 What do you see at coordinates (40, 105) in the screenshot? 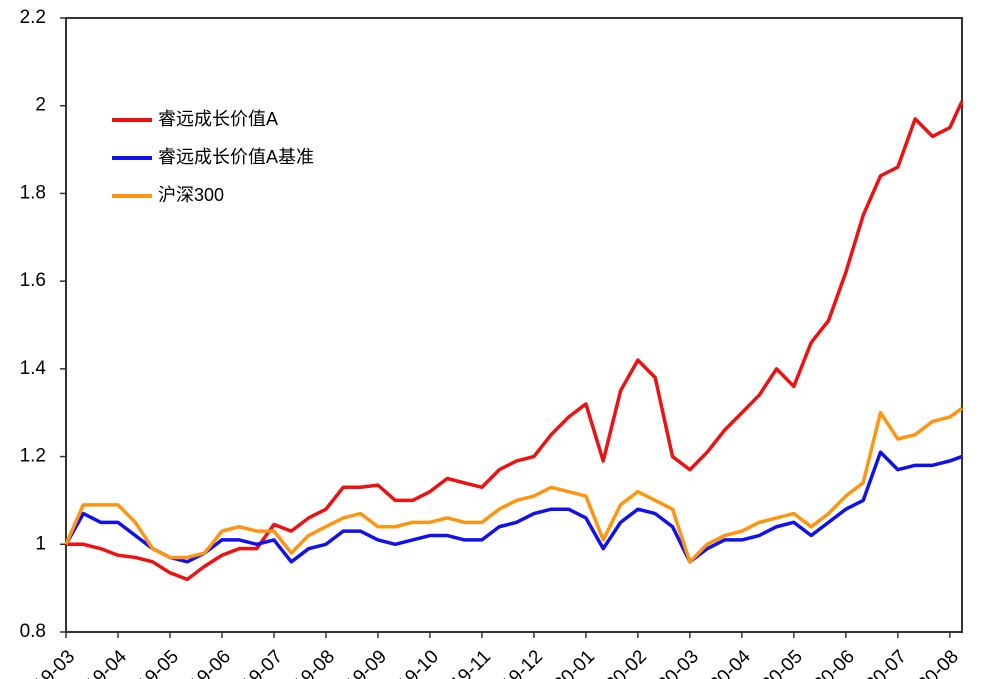
I see `y-tick-label: 2` at bounding box center [40, 105].